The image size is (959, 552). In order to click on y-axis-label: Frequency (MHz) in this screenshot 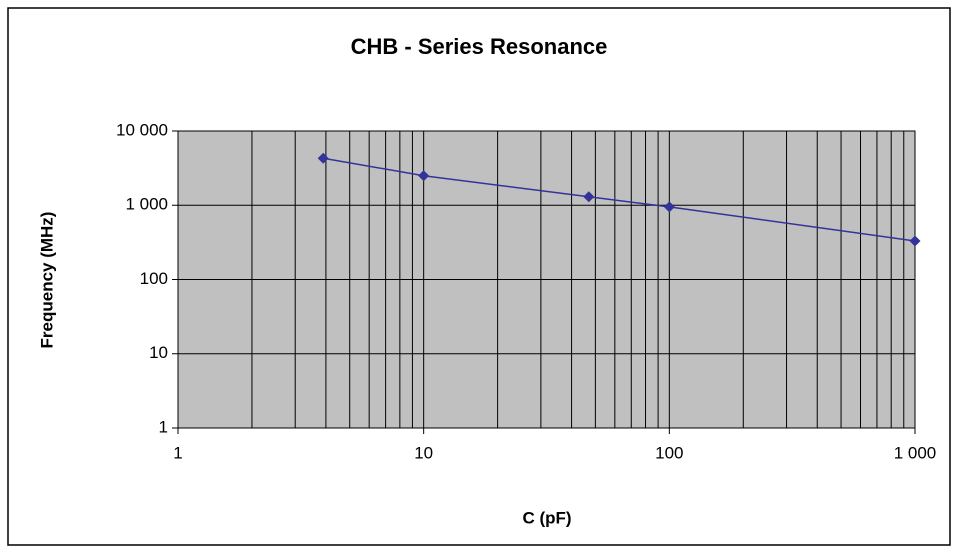, I will do `click(46, 280)`.